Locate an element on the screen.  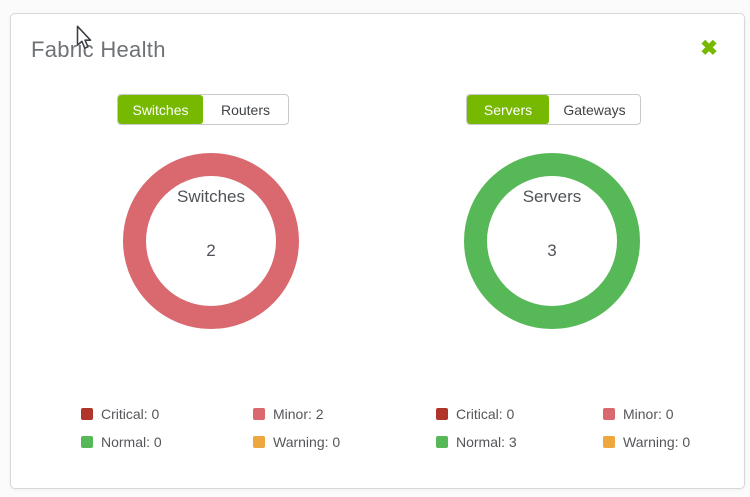
close-icon: ✖ is located at coordinates (709, 49).